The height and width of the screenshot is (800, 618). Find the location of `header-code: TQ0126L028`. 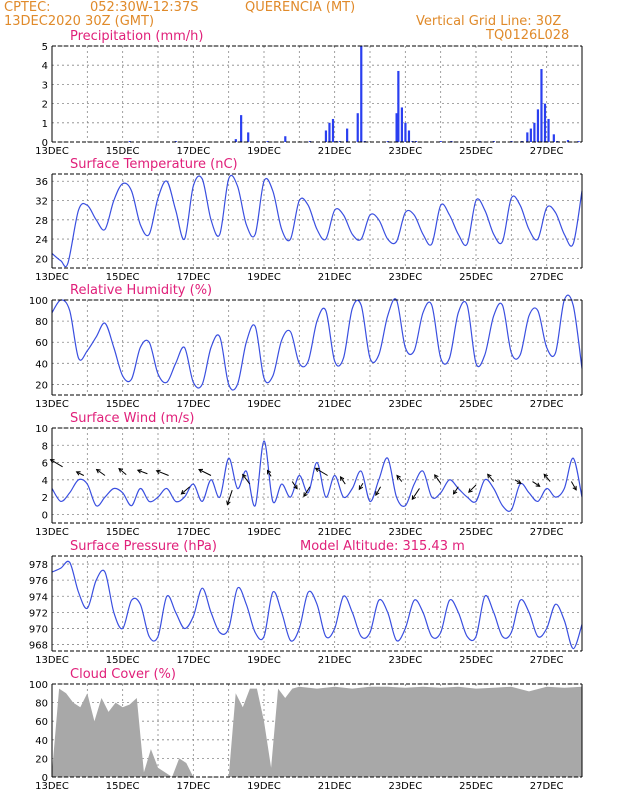

header-code: TQ0126L028 is located at coordinates (528, 35).